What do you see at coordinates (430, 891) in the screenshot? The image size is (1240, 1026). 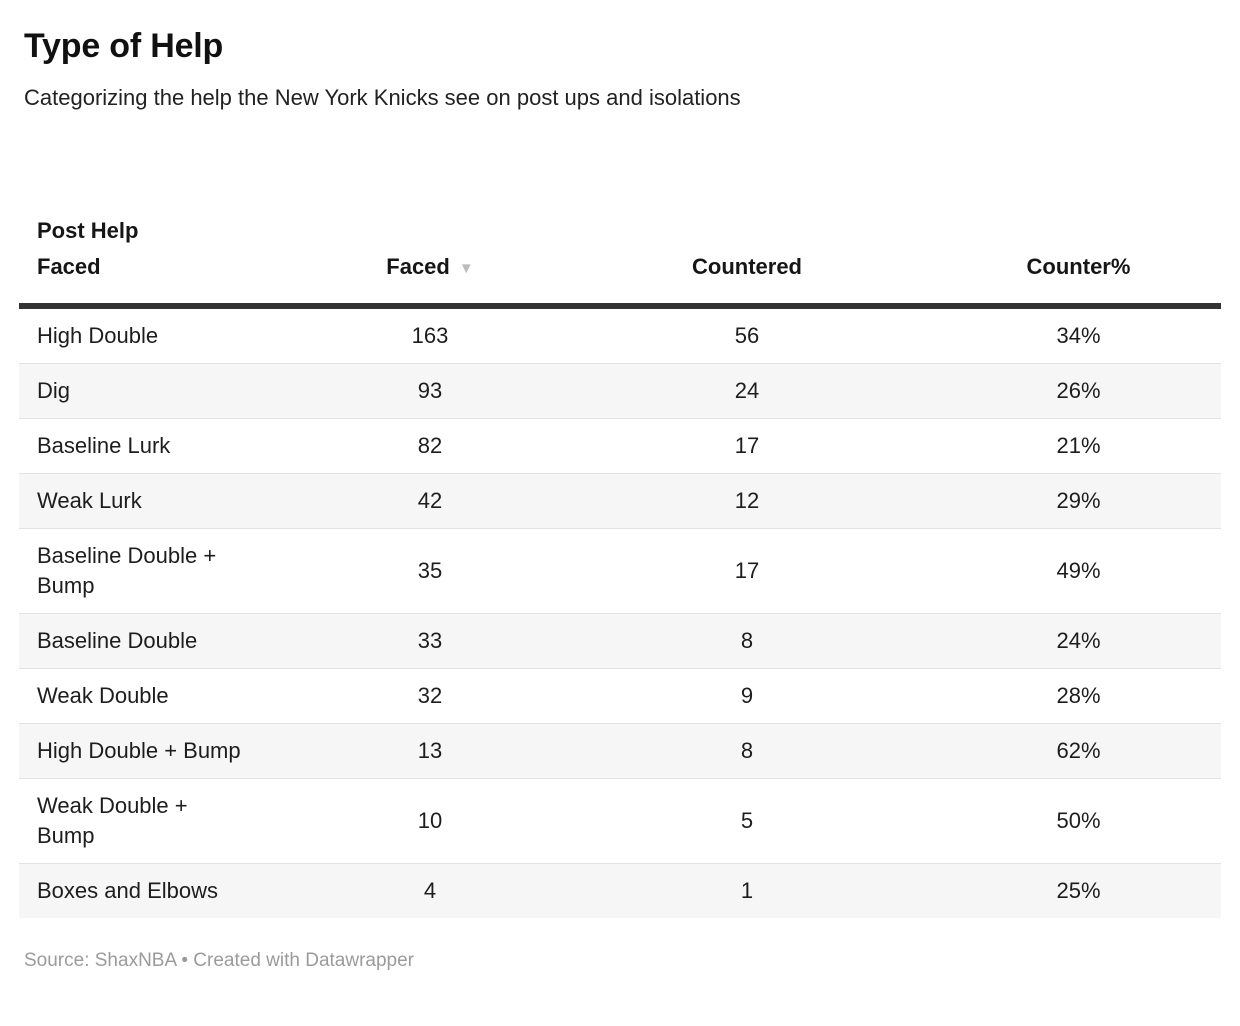 I see `faced-value-cell: 4` at bounding box center [430, 891].